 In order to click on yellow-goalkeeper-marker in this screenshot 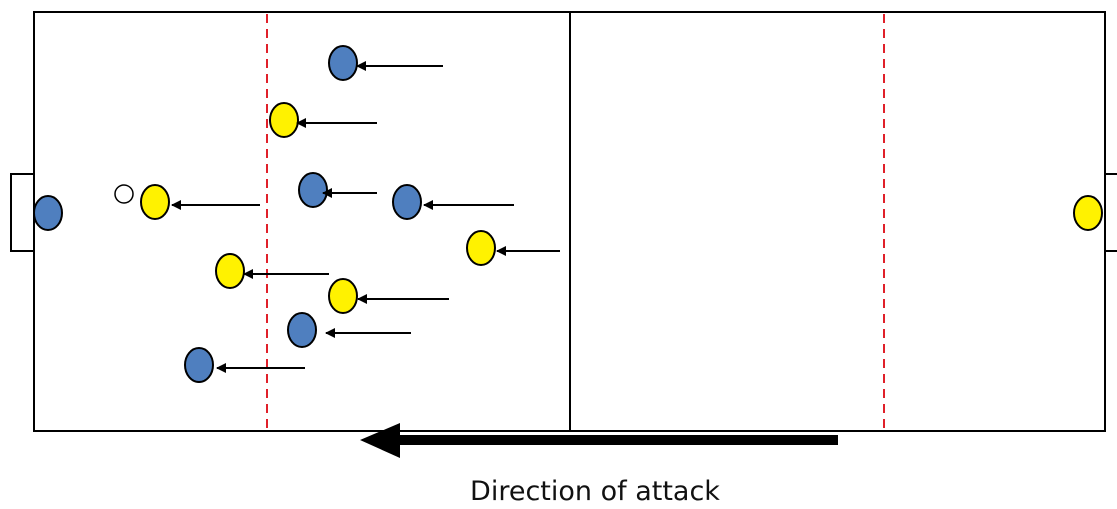, I will do `click(1088, 213)`.